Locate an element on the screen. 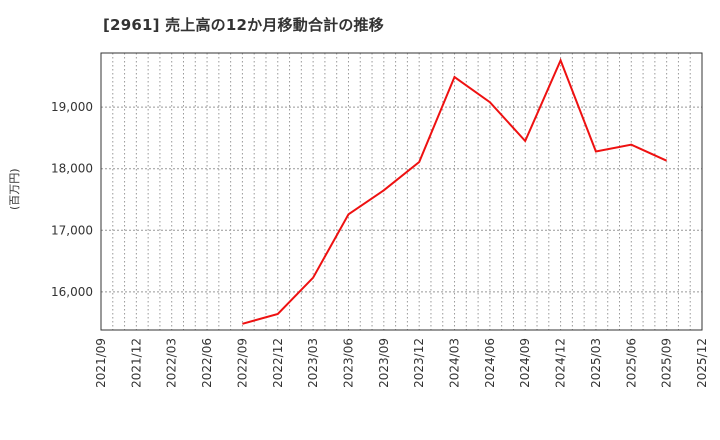  x-tick-label: 2025/03 is located at coordinates (596, 363).